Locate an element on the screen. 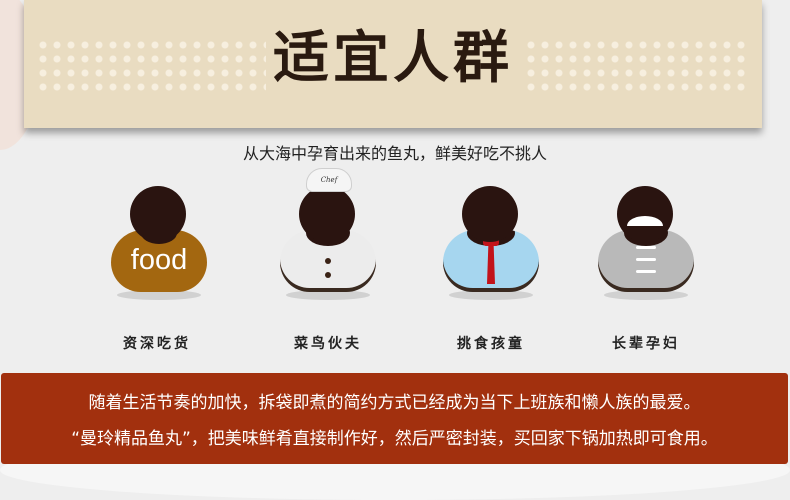 This screenshot has height=500, width=790. figure-label-picky-child: 挑食孩童 is located at coordinates (491, 344).